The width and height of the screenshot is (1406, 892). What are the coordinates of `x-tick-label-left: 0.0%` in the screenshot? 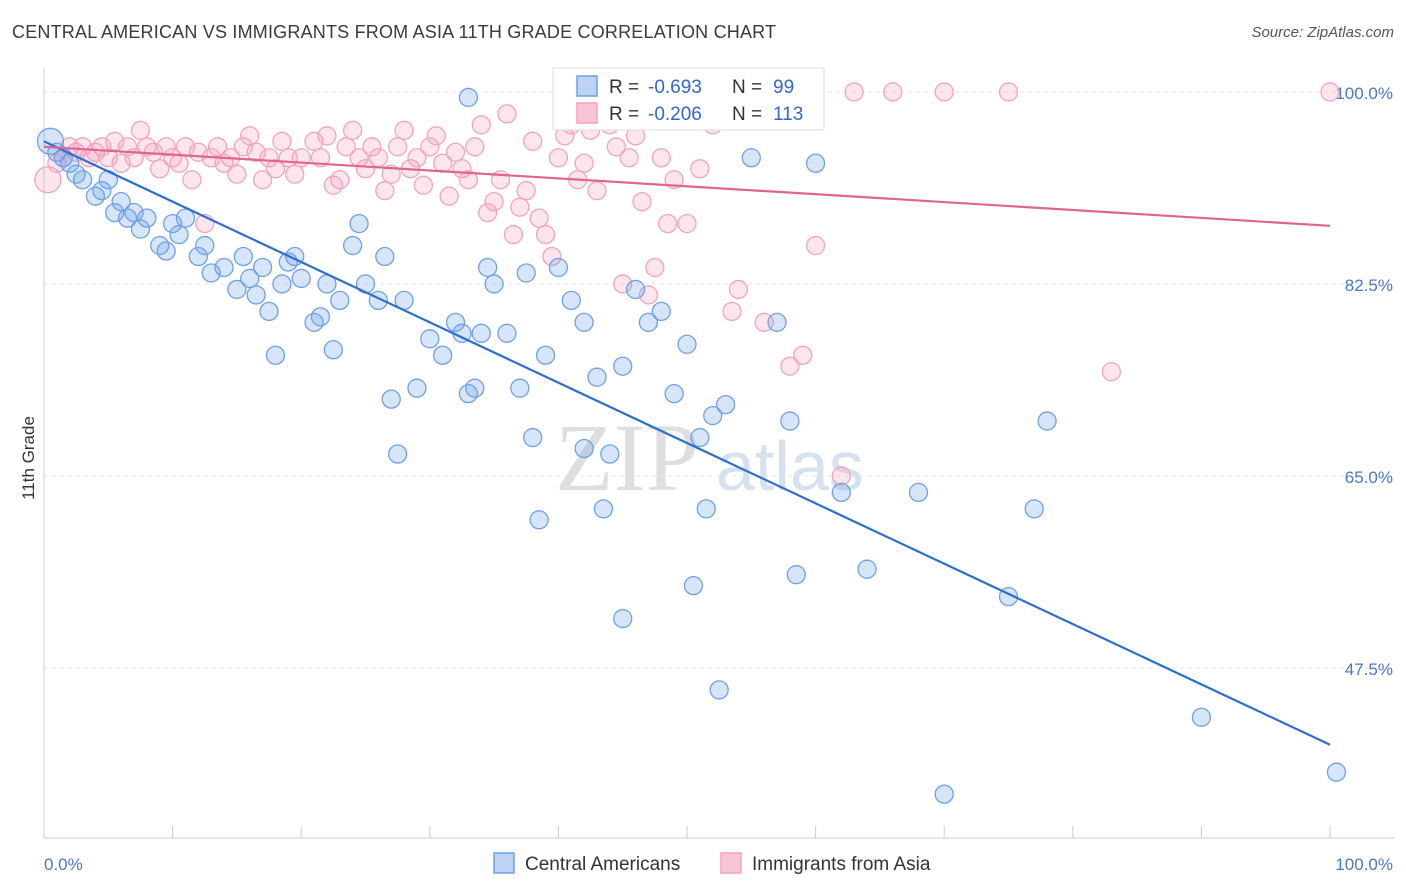 It's located at (63, 864).